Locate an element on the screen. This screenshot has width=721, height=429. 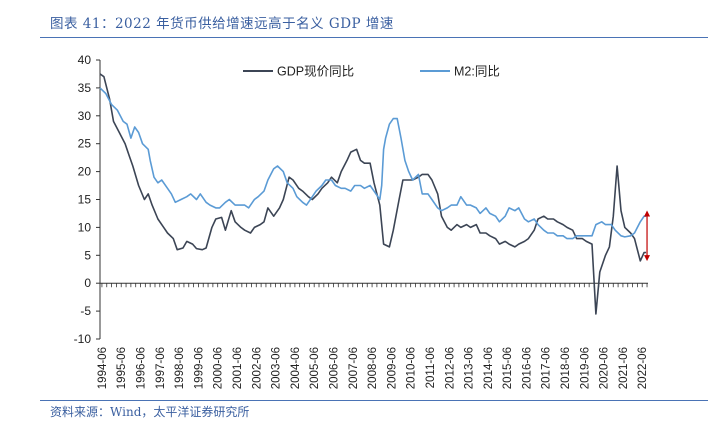
x-tick-label: 1999-06 is located at coordinates (199, 368).